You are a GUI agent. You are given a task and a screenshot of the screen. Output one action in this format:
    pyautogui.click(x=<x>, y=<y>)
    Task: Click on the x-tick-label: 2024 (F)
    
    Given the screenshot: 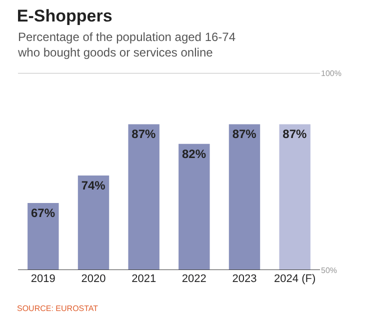 What is the action you would take?
    pyautogui.click(x=295, y=279)
    